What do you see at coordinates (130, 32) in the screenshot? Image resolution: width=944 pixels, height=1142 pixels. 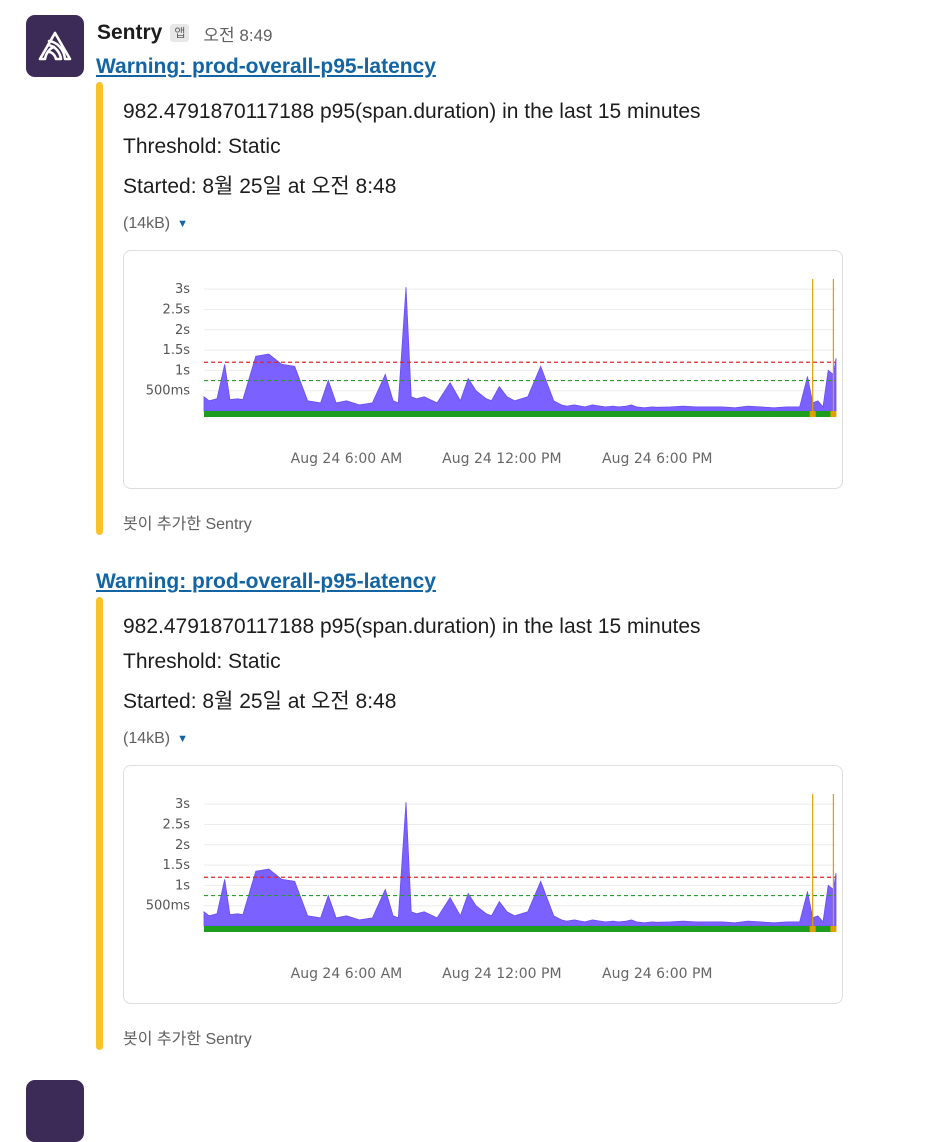 I see `sender-name: Sentry` at bounding box center [130, 32].